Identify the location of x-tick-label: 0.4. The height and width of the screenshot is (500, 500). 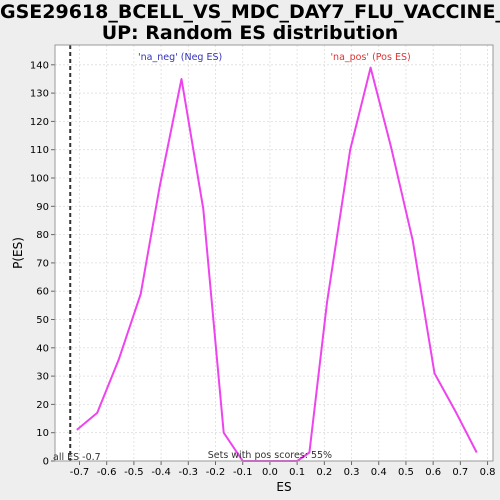
(379, 472).